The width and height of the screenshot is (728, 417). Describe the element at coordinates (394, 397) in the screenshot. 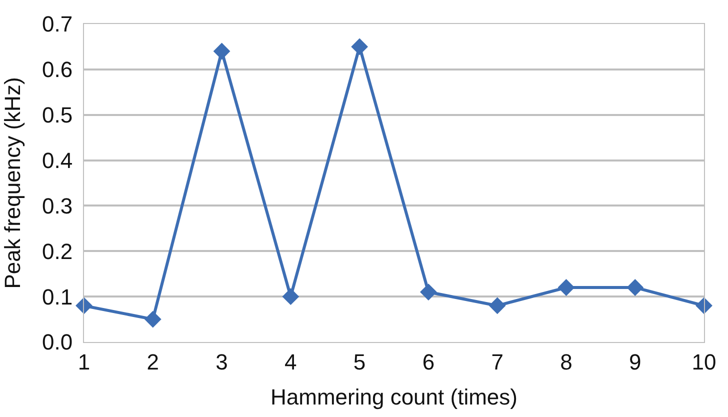

I see `x-axis-title: Hammering count (times)` at that location.